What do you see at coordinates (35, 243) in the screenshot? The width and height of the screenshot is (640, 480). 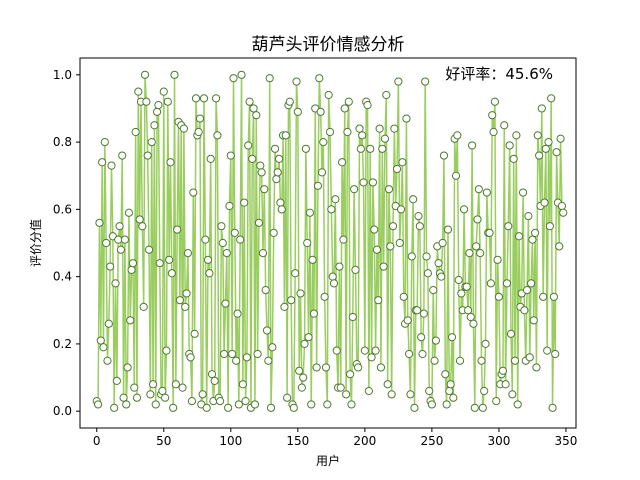 I see `y-axis-label: 评价分值` at bounding box center [35, 243].